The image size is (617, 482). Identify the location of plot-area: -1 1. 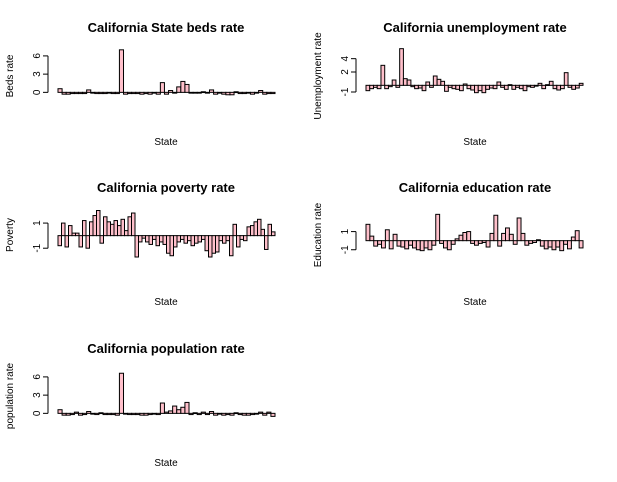
(154, 234).